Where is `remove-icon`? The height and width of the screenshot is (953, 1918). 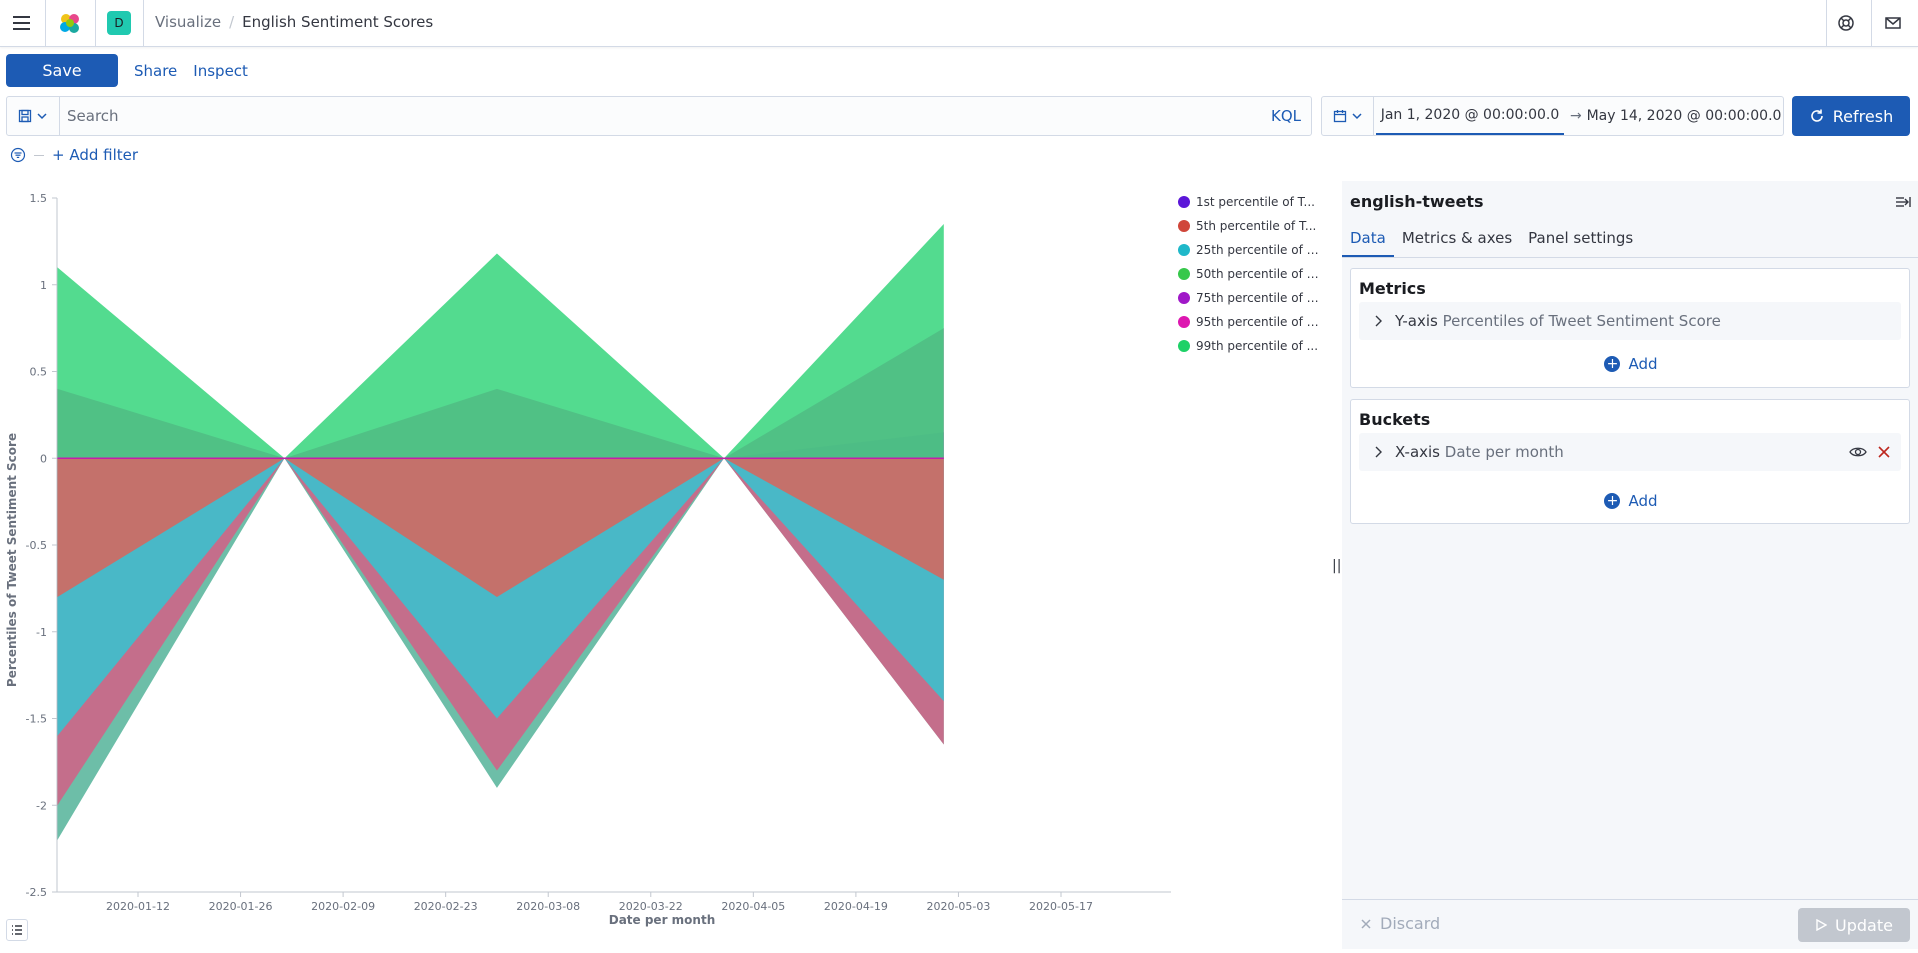
remove-icon is located at coordinates (1884, 452).